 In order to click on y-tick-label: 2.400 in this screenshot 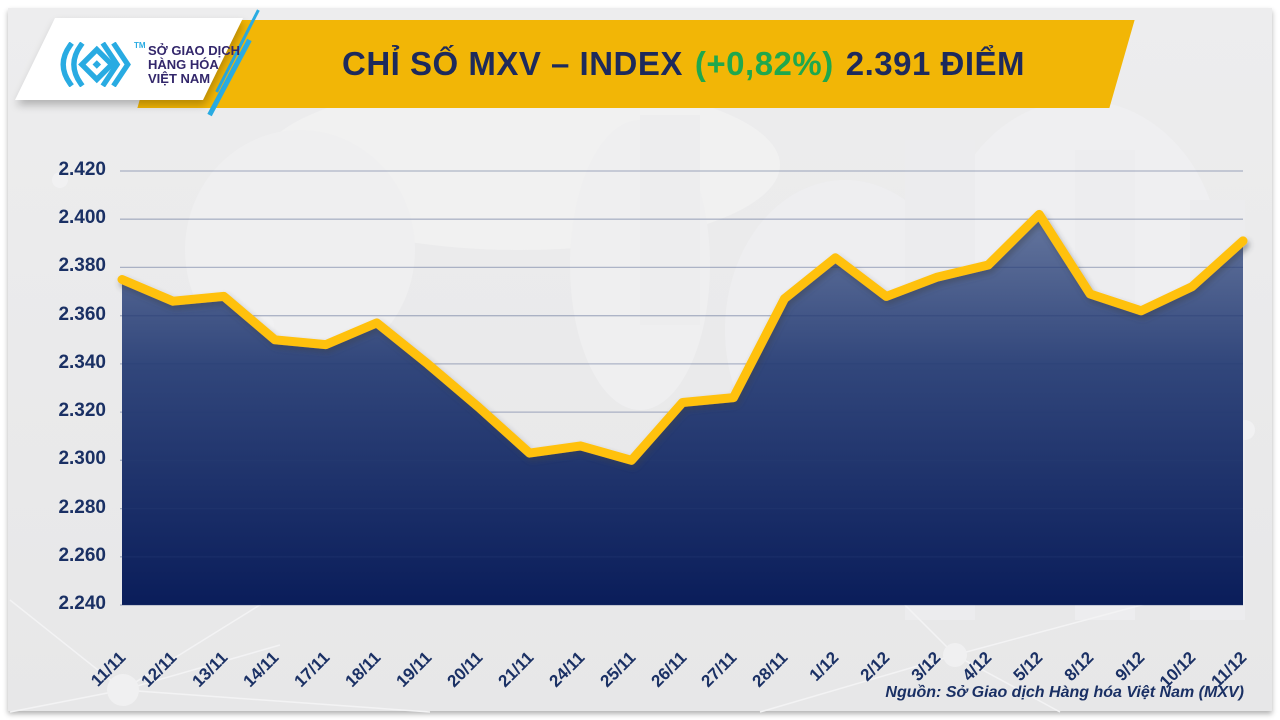, I will do `click(82, 217)`.